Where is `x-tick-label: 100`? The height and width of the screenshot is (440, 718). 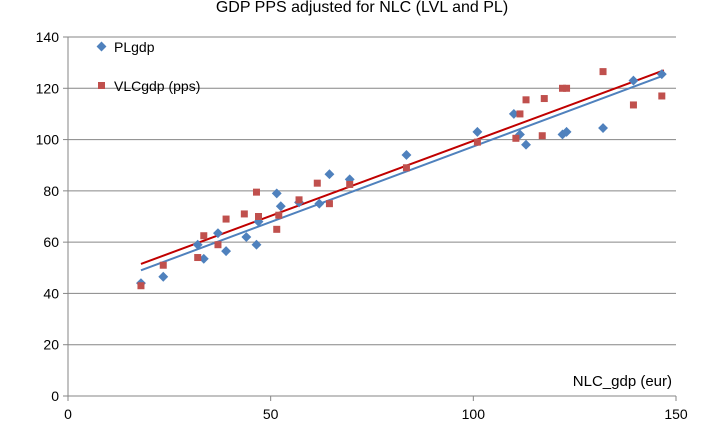 x-tick-label: 100 is located at coordinates (474, 414).